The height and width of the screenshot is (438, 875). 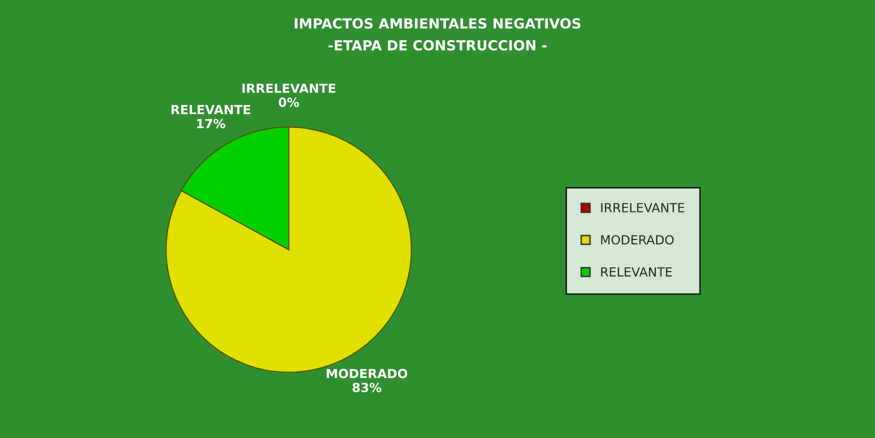 What do you see at coordinates (437, 23) in the screenshot?
I see `chart-title: IMPACTOS AMBIENTALES NEGATIVOS` at bounding box center [437, 23].